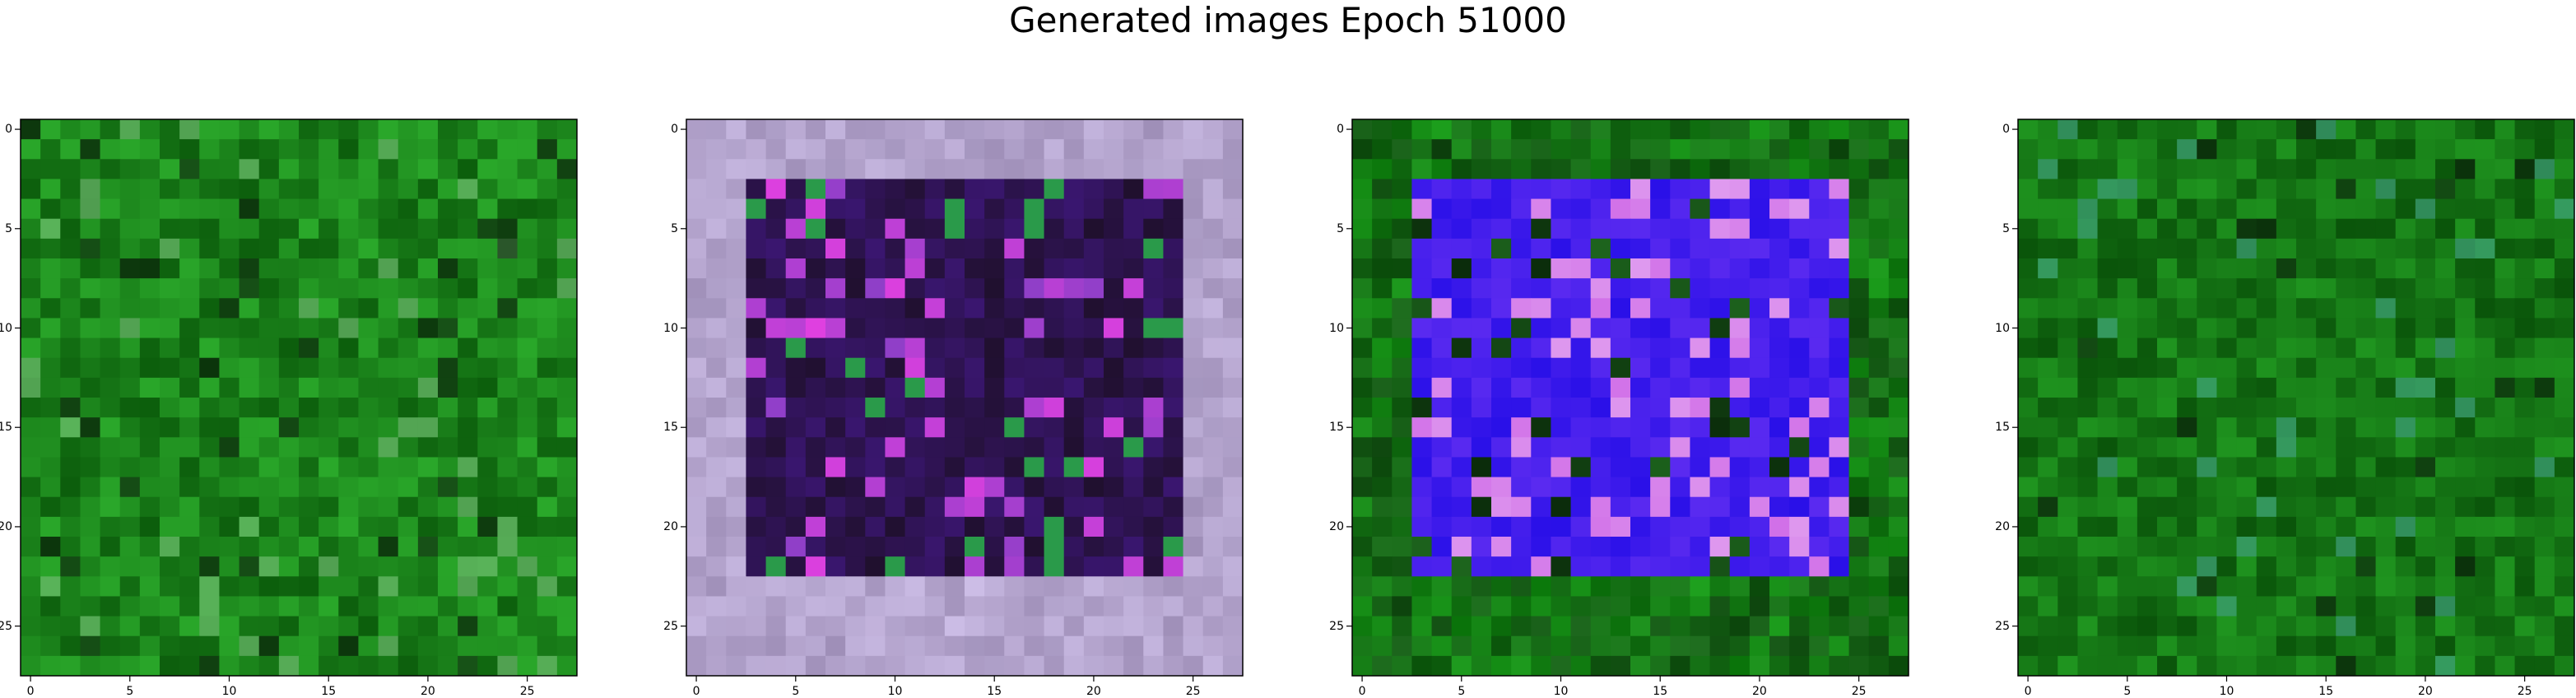 This screenshot has height=698, width=2576. Describe the element at coordinates (2006, 130) in the screenshot. I see `y-tick-label: 0` at that location.